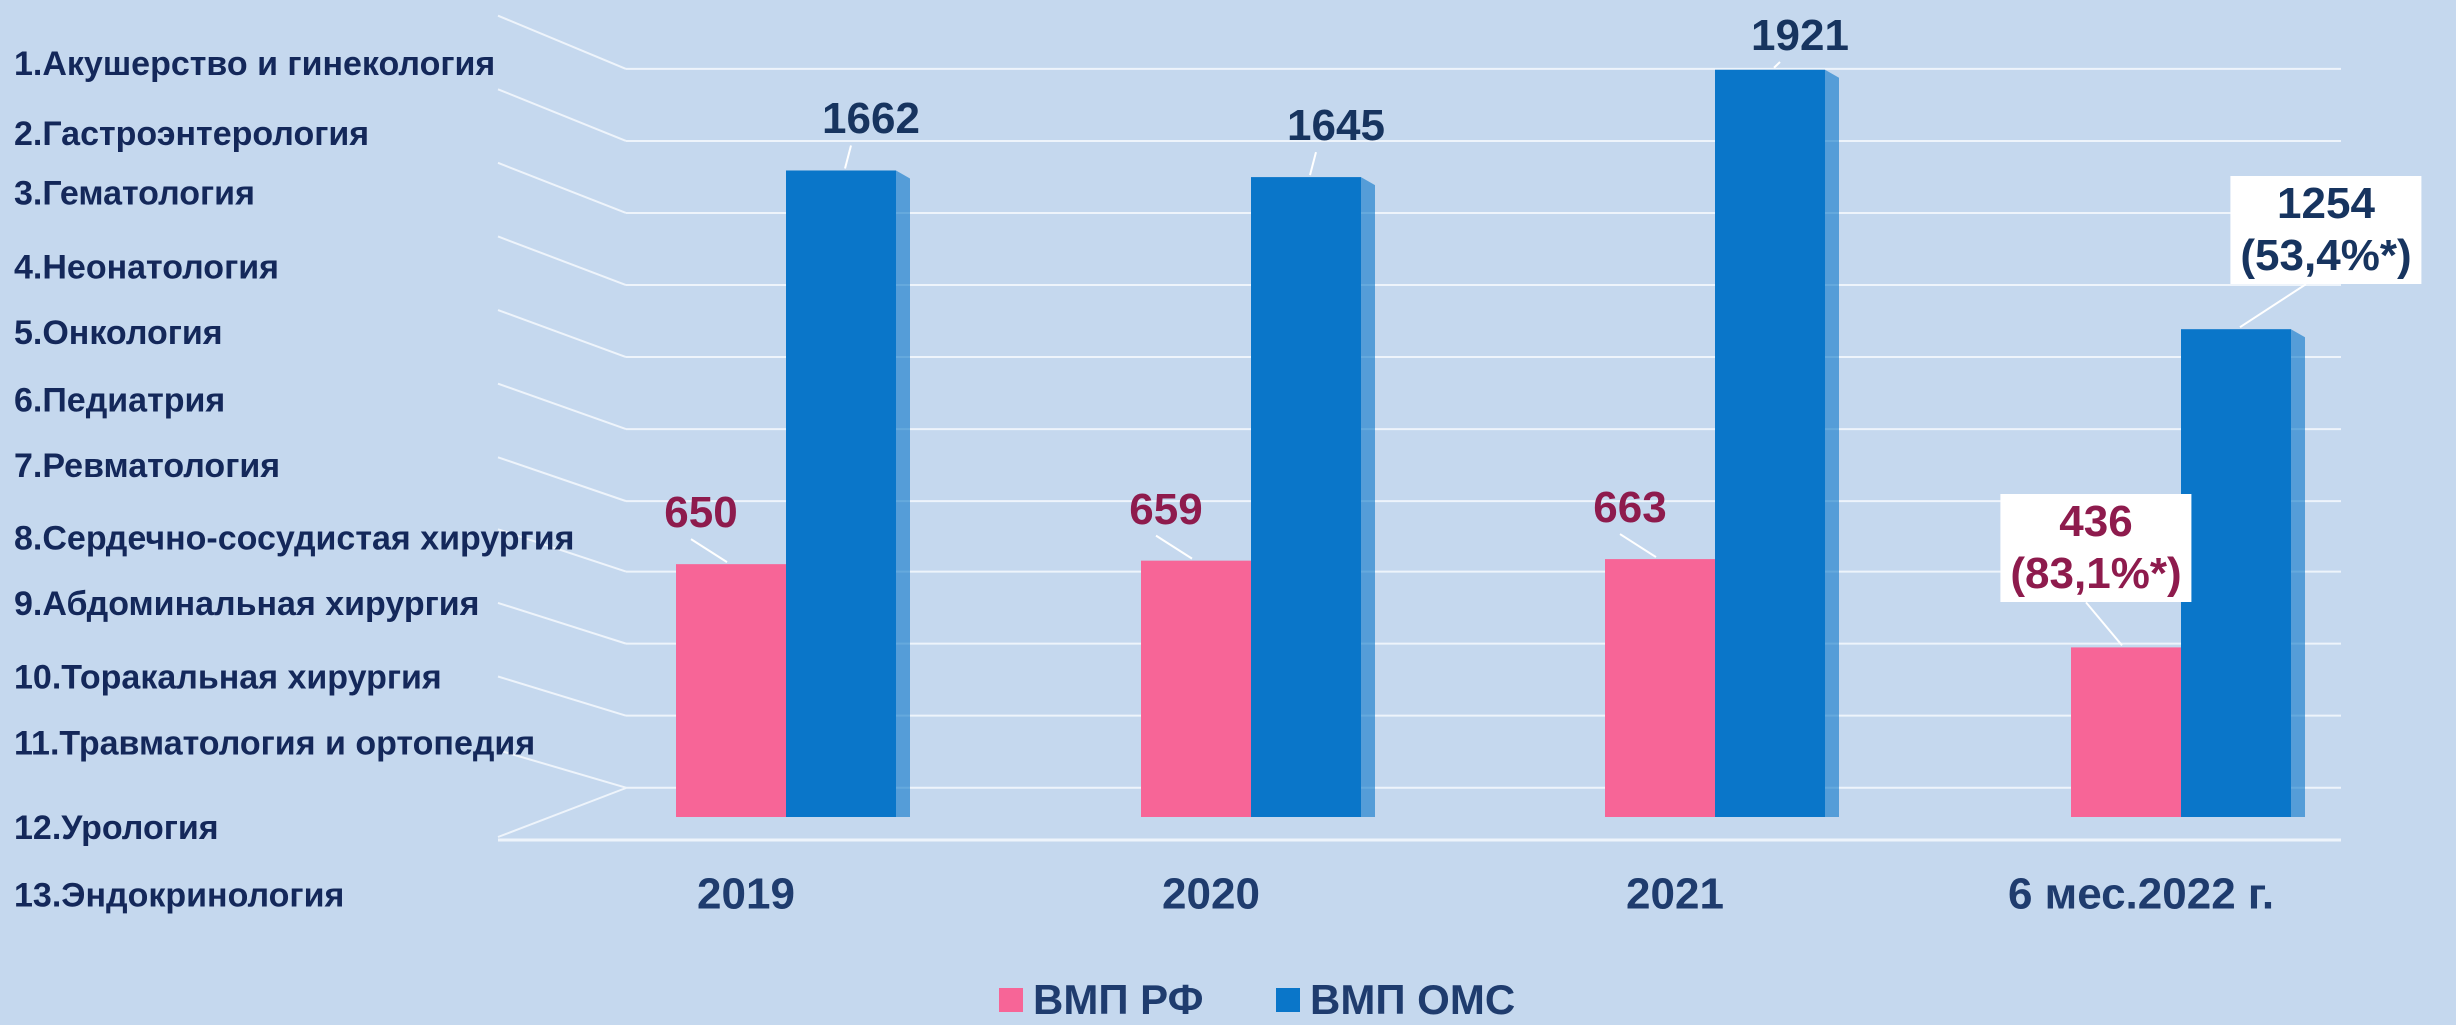 The height and width of the screenshot is (1025, 2456). I want to click on specialty-label: 2.Гастроэнтерология, so click(191, 134).